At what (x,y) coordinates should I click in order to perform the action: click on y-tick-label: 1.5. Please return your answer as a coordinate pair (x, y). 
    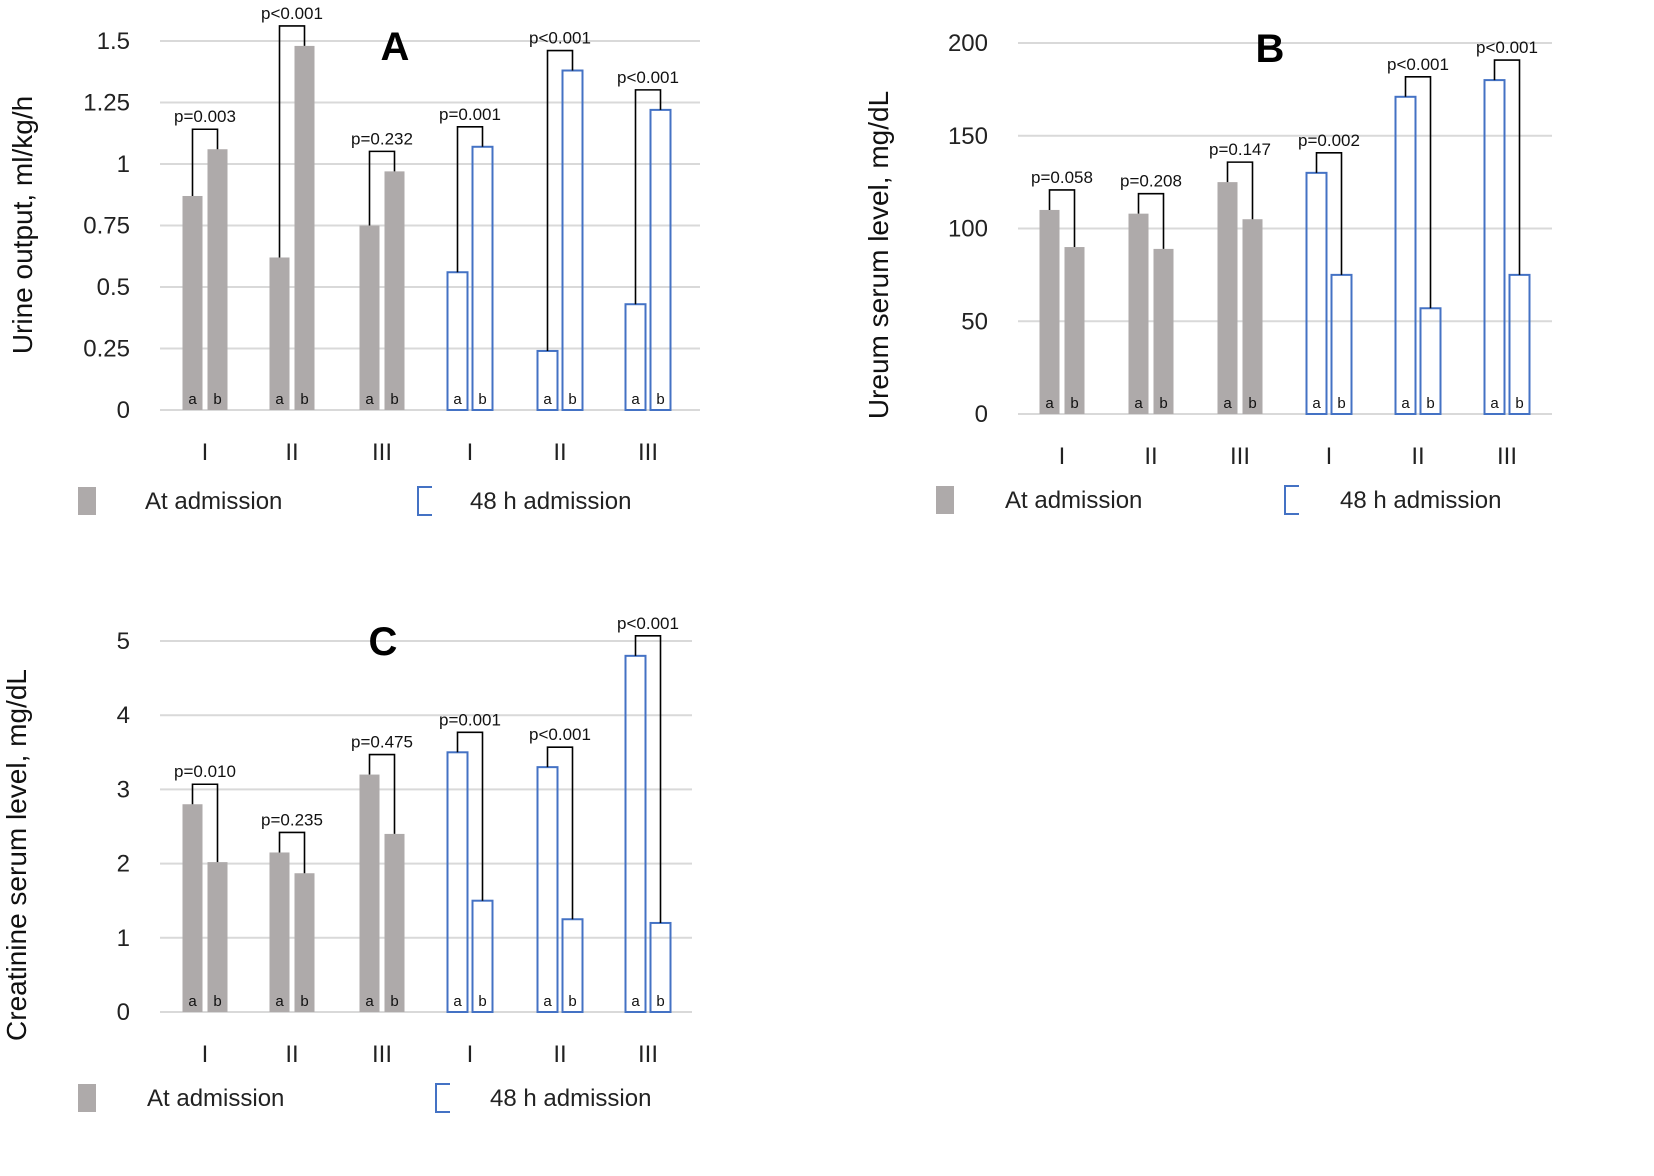
    Looking at the image, I should click on (113, 41).